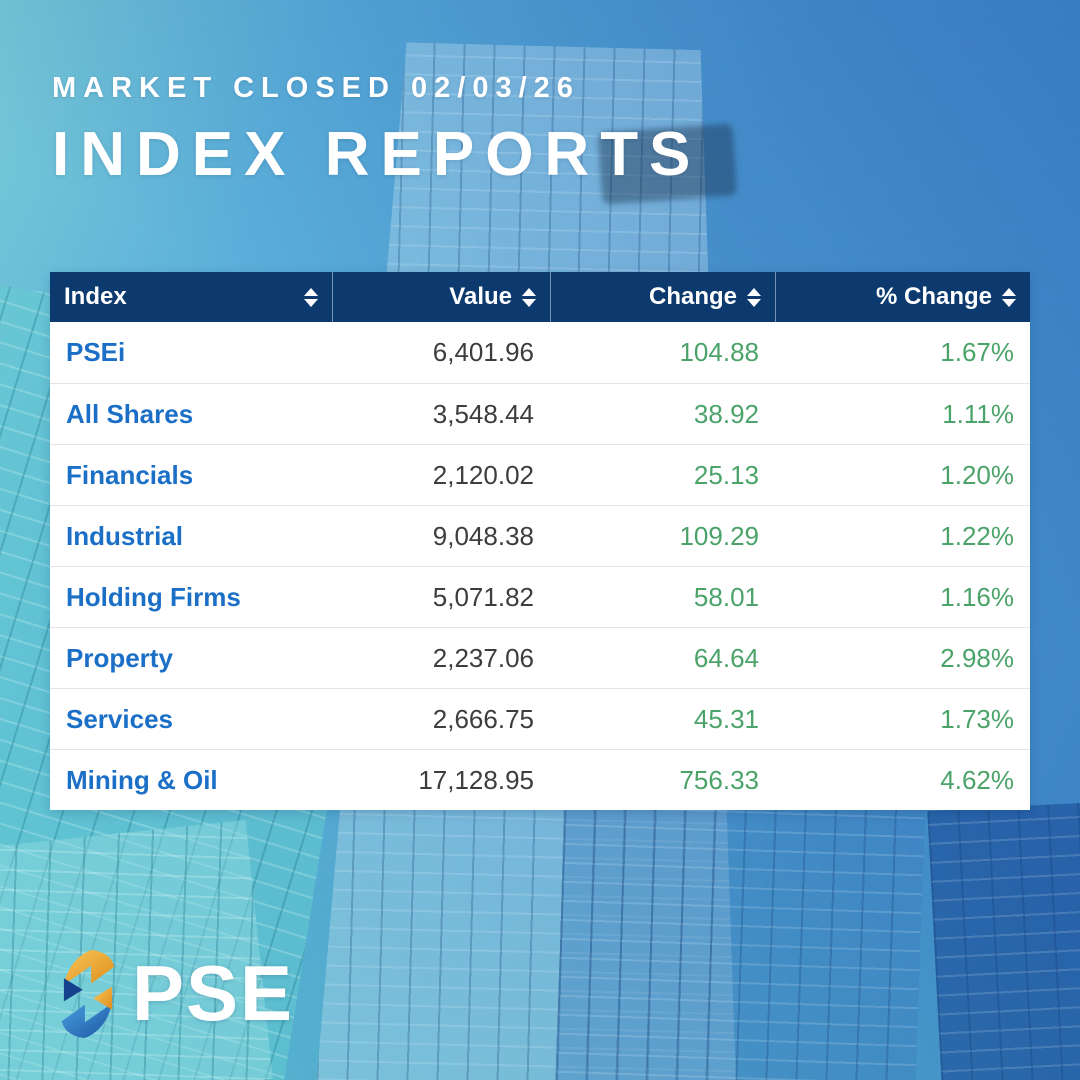 The width and height of the screenshot is (1080, 1080). What do you see at coordinates (441, 297) in the screenshot?
I see `column-header-value: Value` at bounding box center [441, 297].